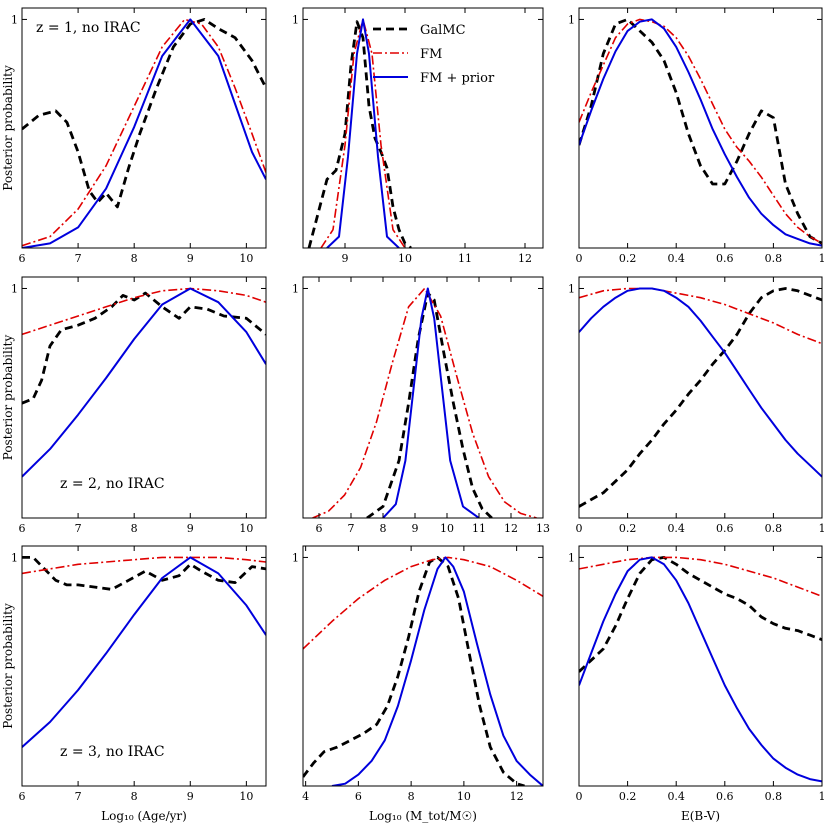 This screenshot has height=834, width=830. What do you see at coordinates (443, 30) in the screenshot?
I see `legend-label-galmc: GalMC` at bounding box center [443, 30].